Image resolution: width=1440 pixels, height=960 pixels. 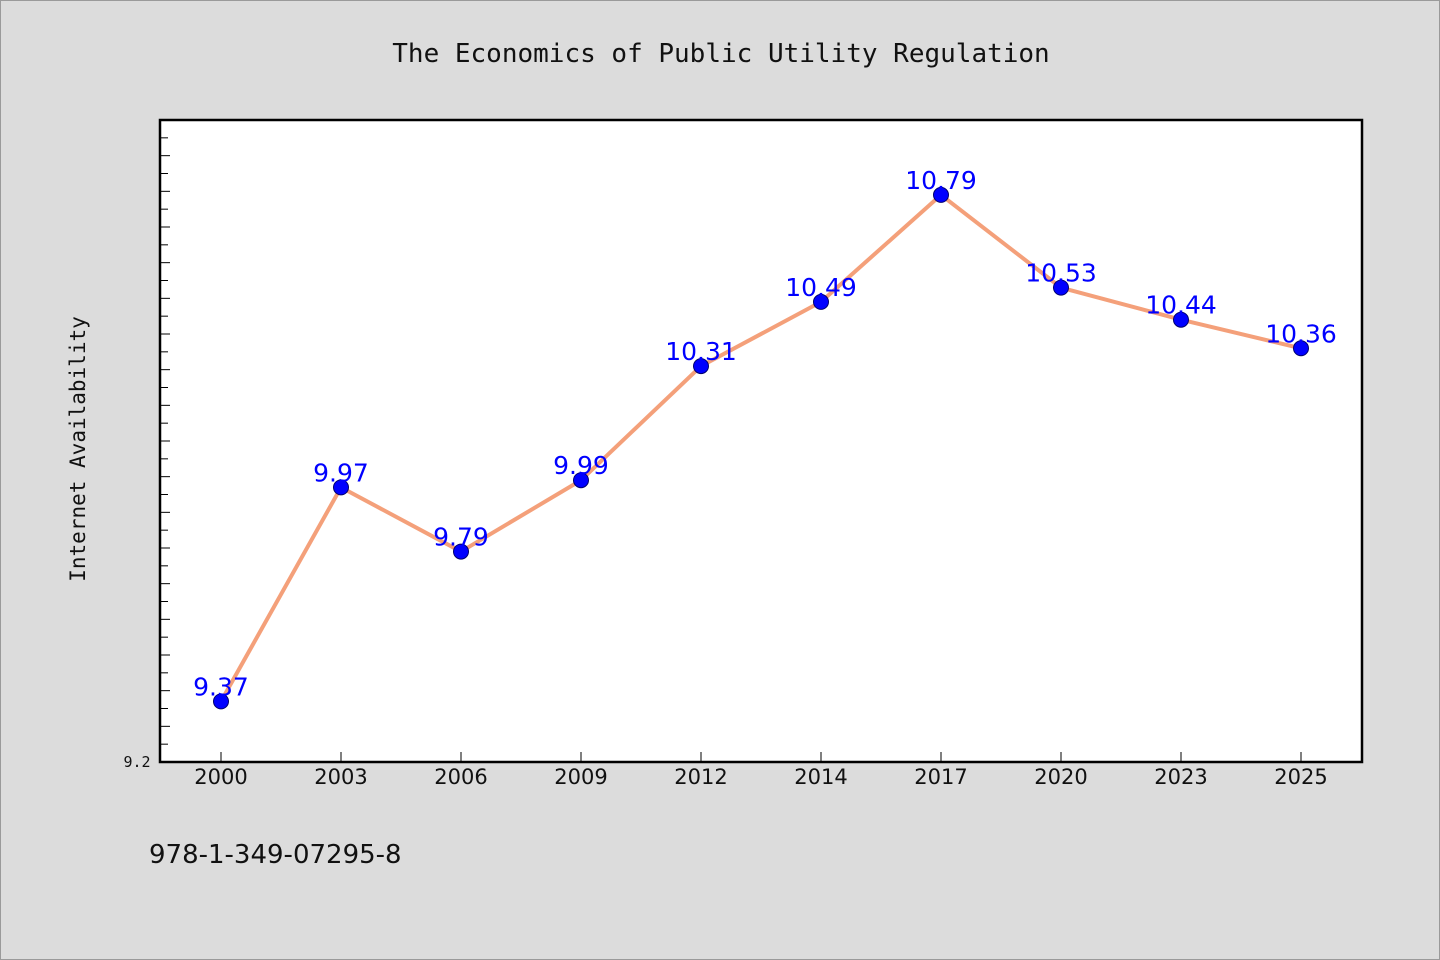 What do you see at coordinates (460, 777) in the screenshot?
I see `x-tick-label: 2006` at bounding box center [460, 777].